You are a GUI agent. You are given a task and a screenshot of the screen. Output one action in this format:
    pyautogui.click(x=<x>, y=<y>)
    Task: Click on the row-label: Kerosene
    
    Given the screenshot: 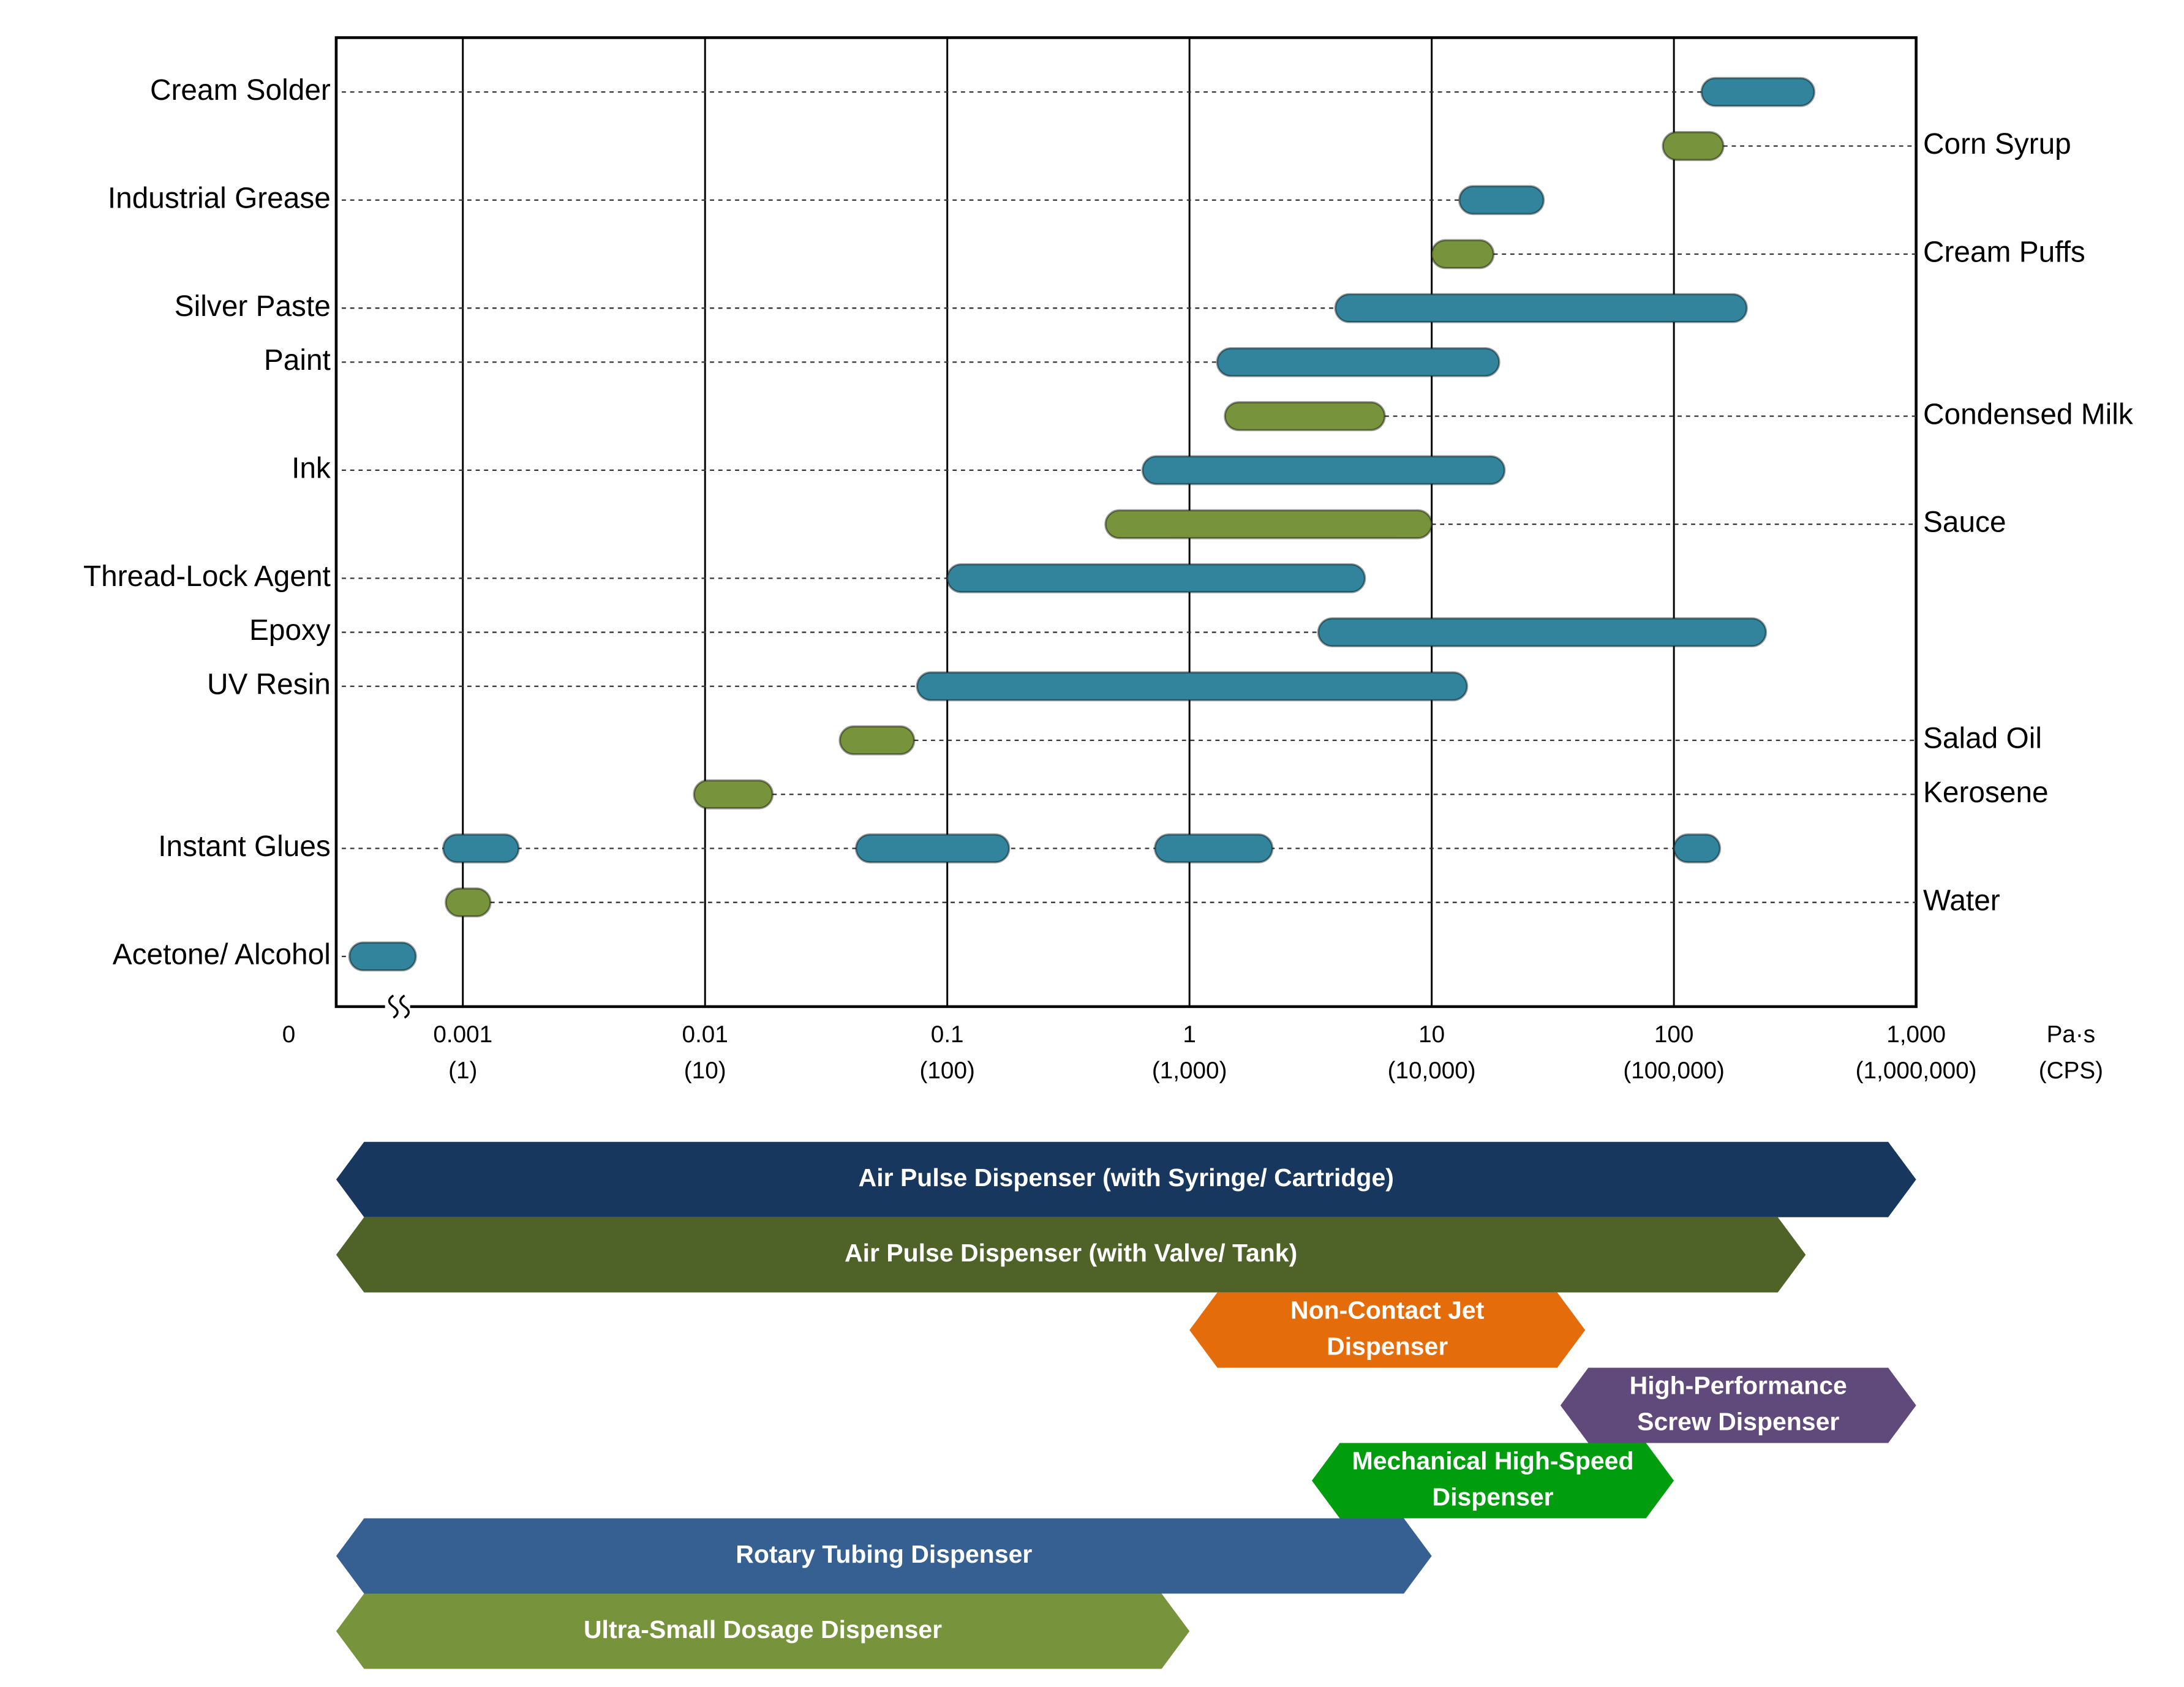 What is the action you would take?
    pyautogui.click(x=1986, y=792)
    